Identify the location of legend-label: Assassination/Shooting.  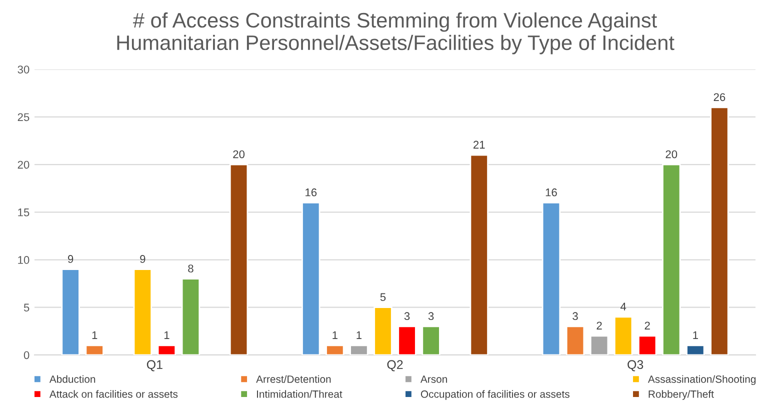
(702, 380).